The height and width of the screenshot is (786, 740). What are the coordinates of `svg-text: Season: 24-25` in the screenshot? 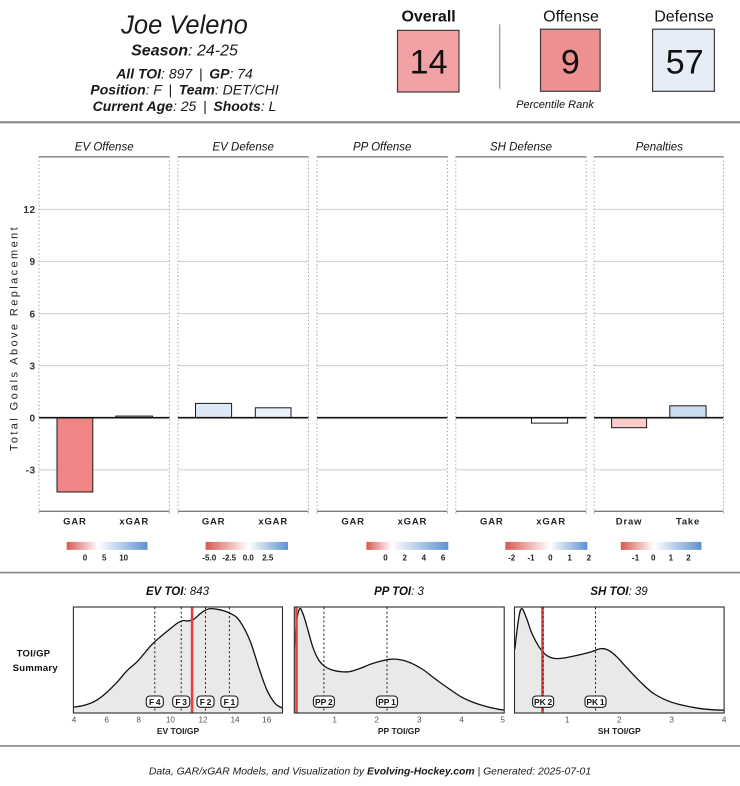 It's located at (184, 51).